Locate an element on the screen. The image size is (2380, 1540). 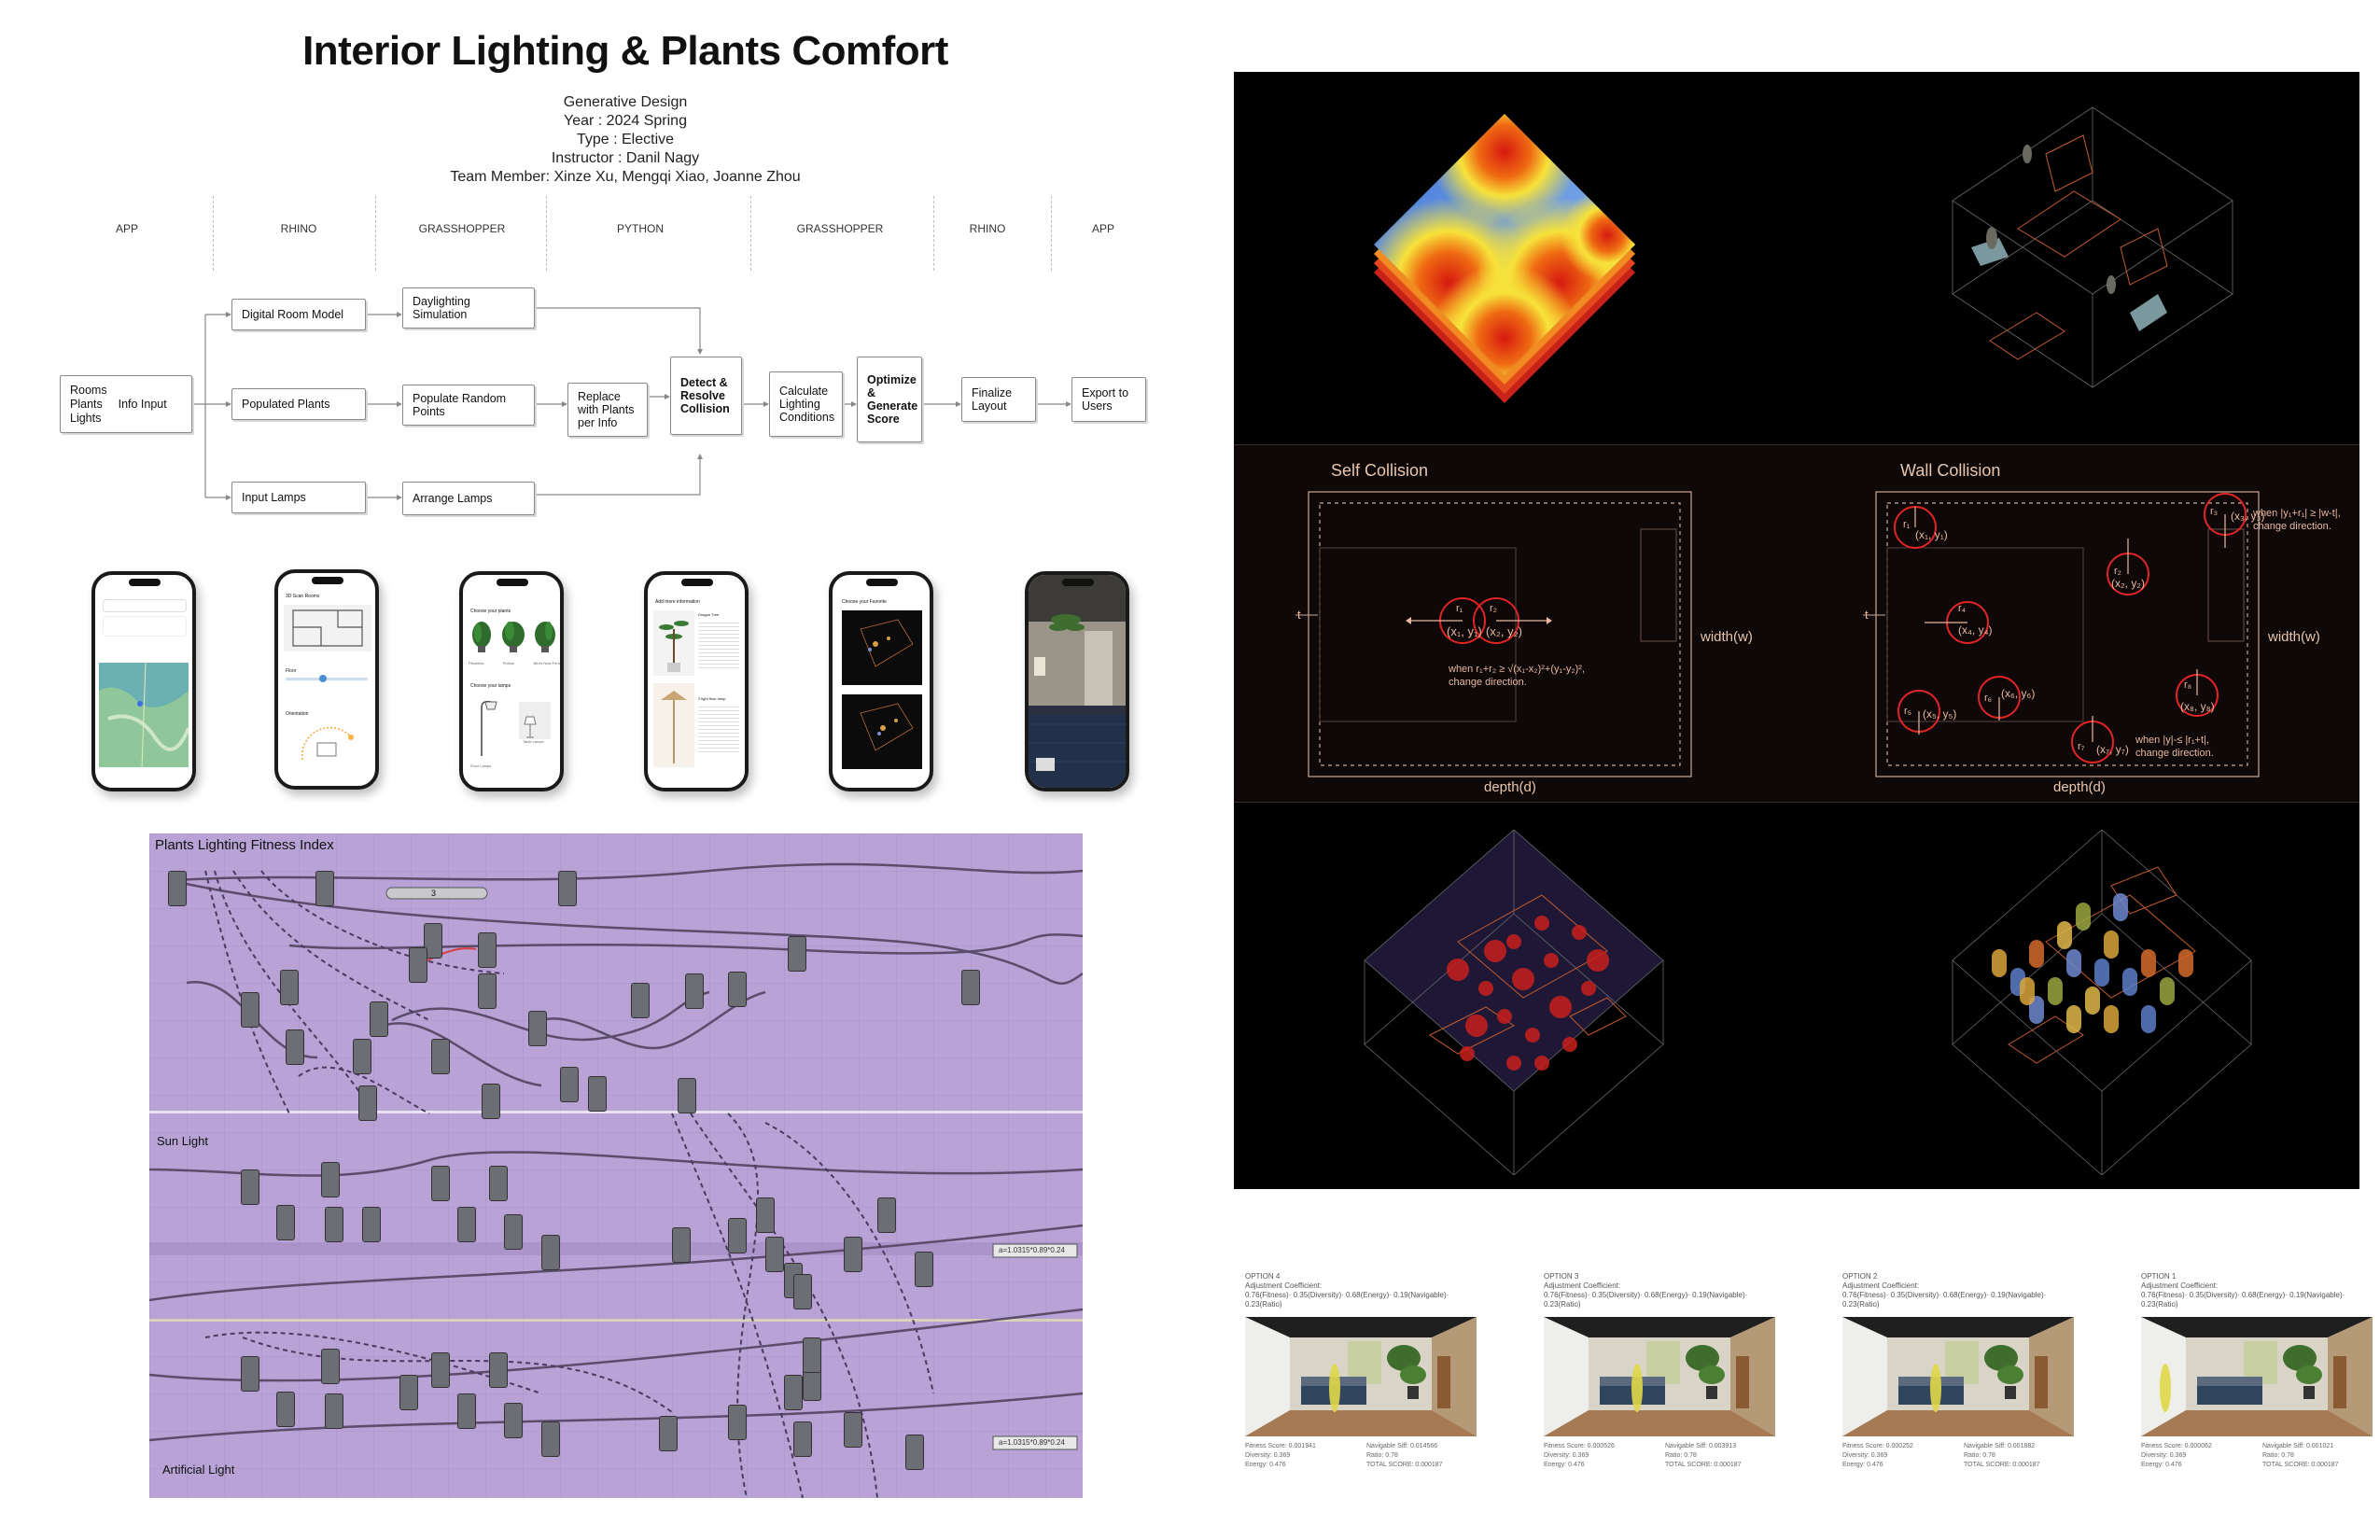
info-card is located at coordinates (145, 626).